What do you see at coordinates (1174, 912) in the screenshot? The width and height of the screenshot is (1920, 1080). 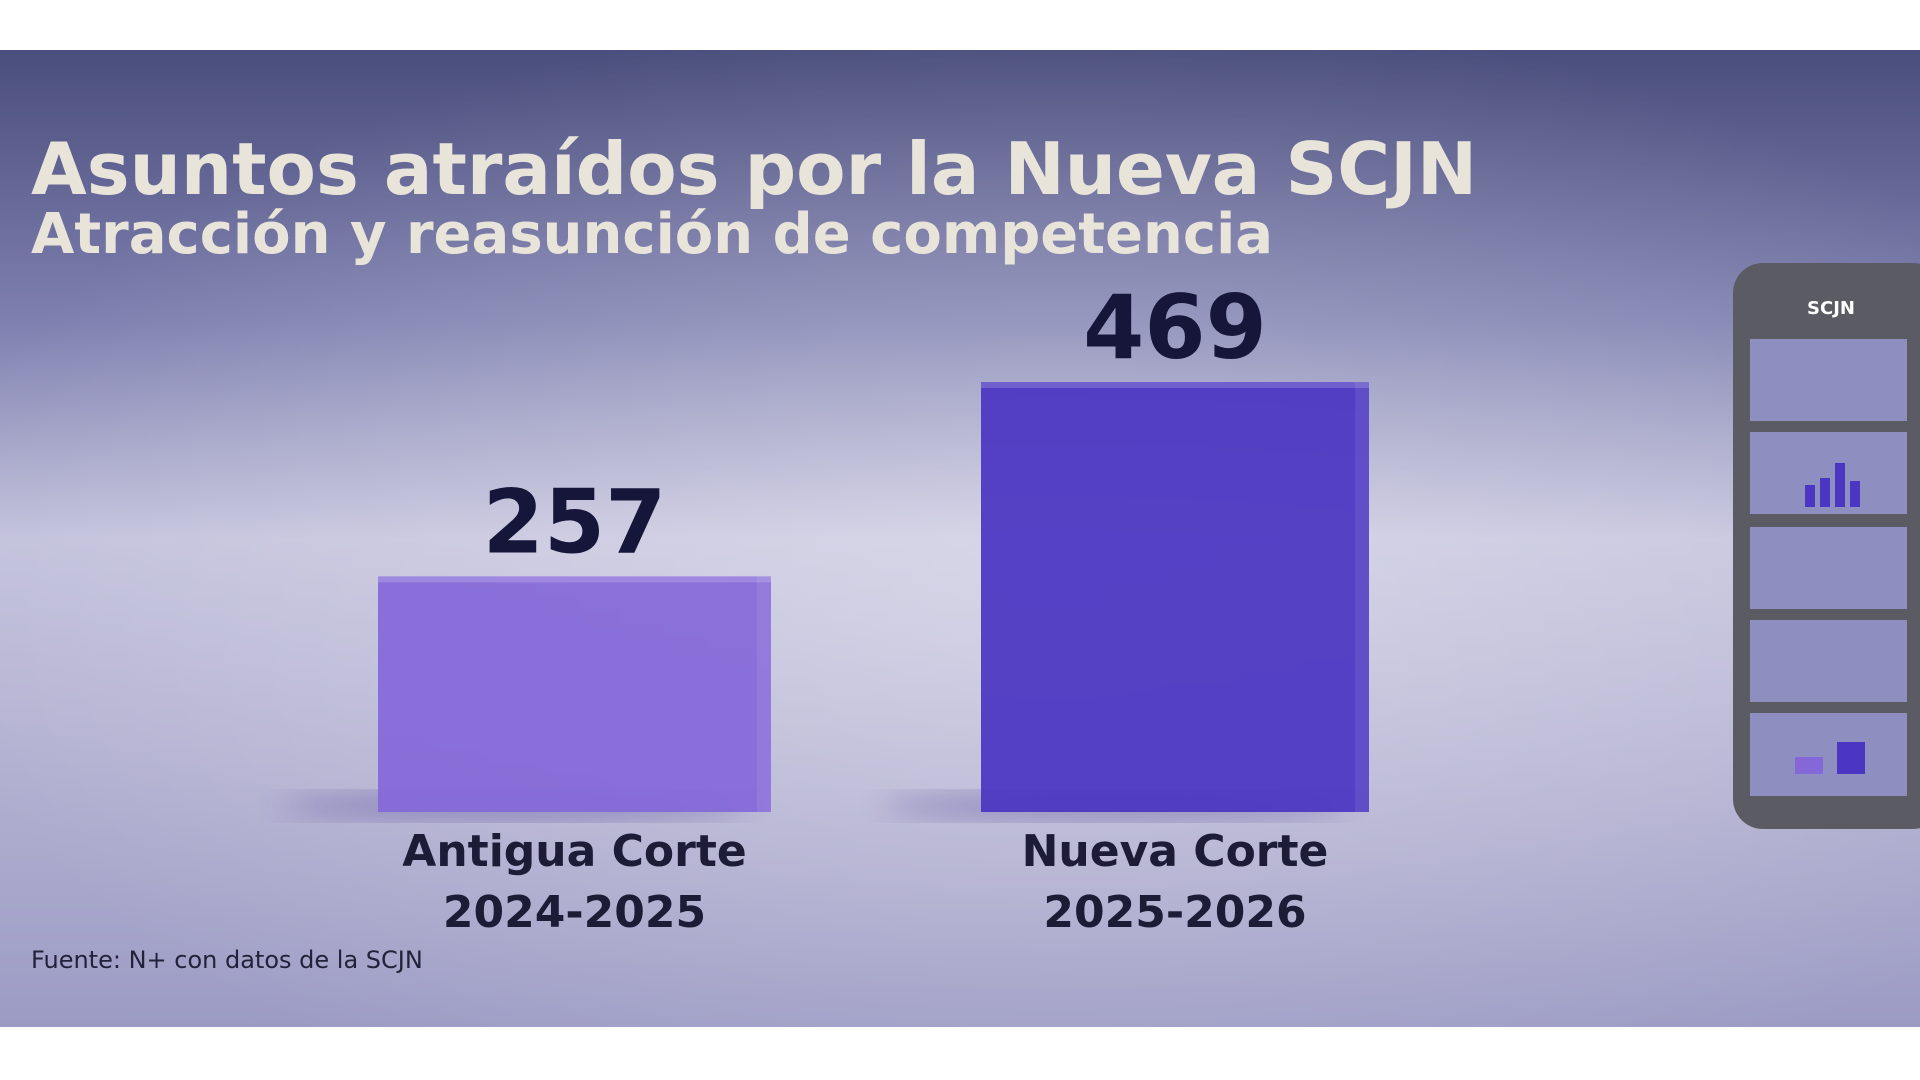 I see `period-label: 2025-2026` at bounding box center [1174, 912].